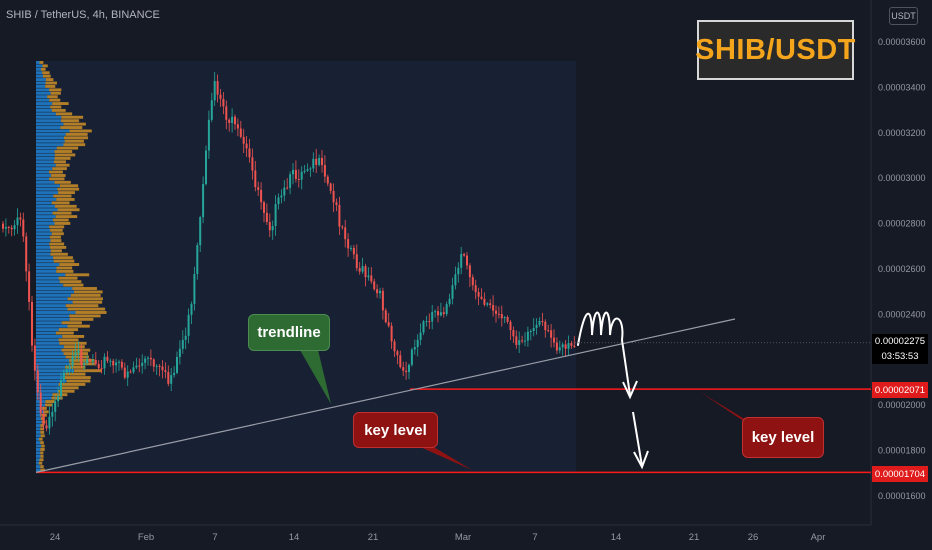  What do you see at coordinates (903, 16) in the screenshot?
I see `currency-badge: USDT` at bounding box center [903, 16].